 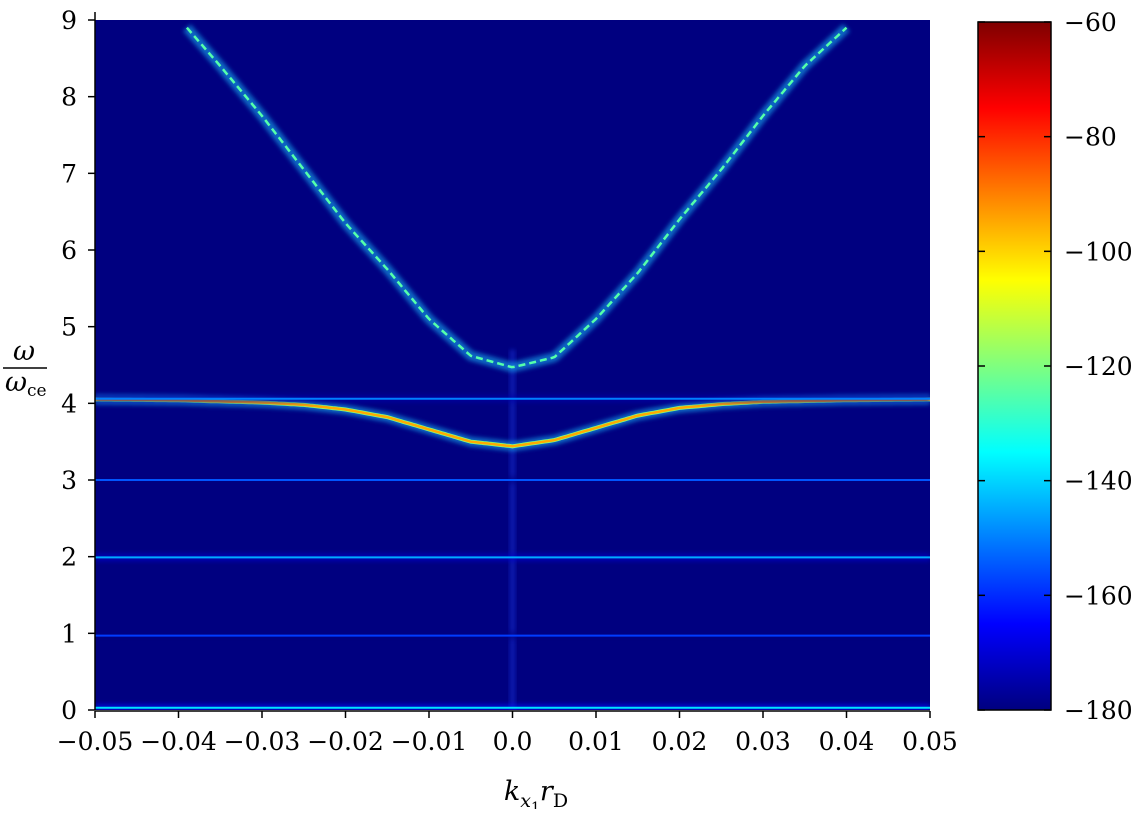 I want to click on colorbar-tick-label: −140, so click(x=1098, y=481).